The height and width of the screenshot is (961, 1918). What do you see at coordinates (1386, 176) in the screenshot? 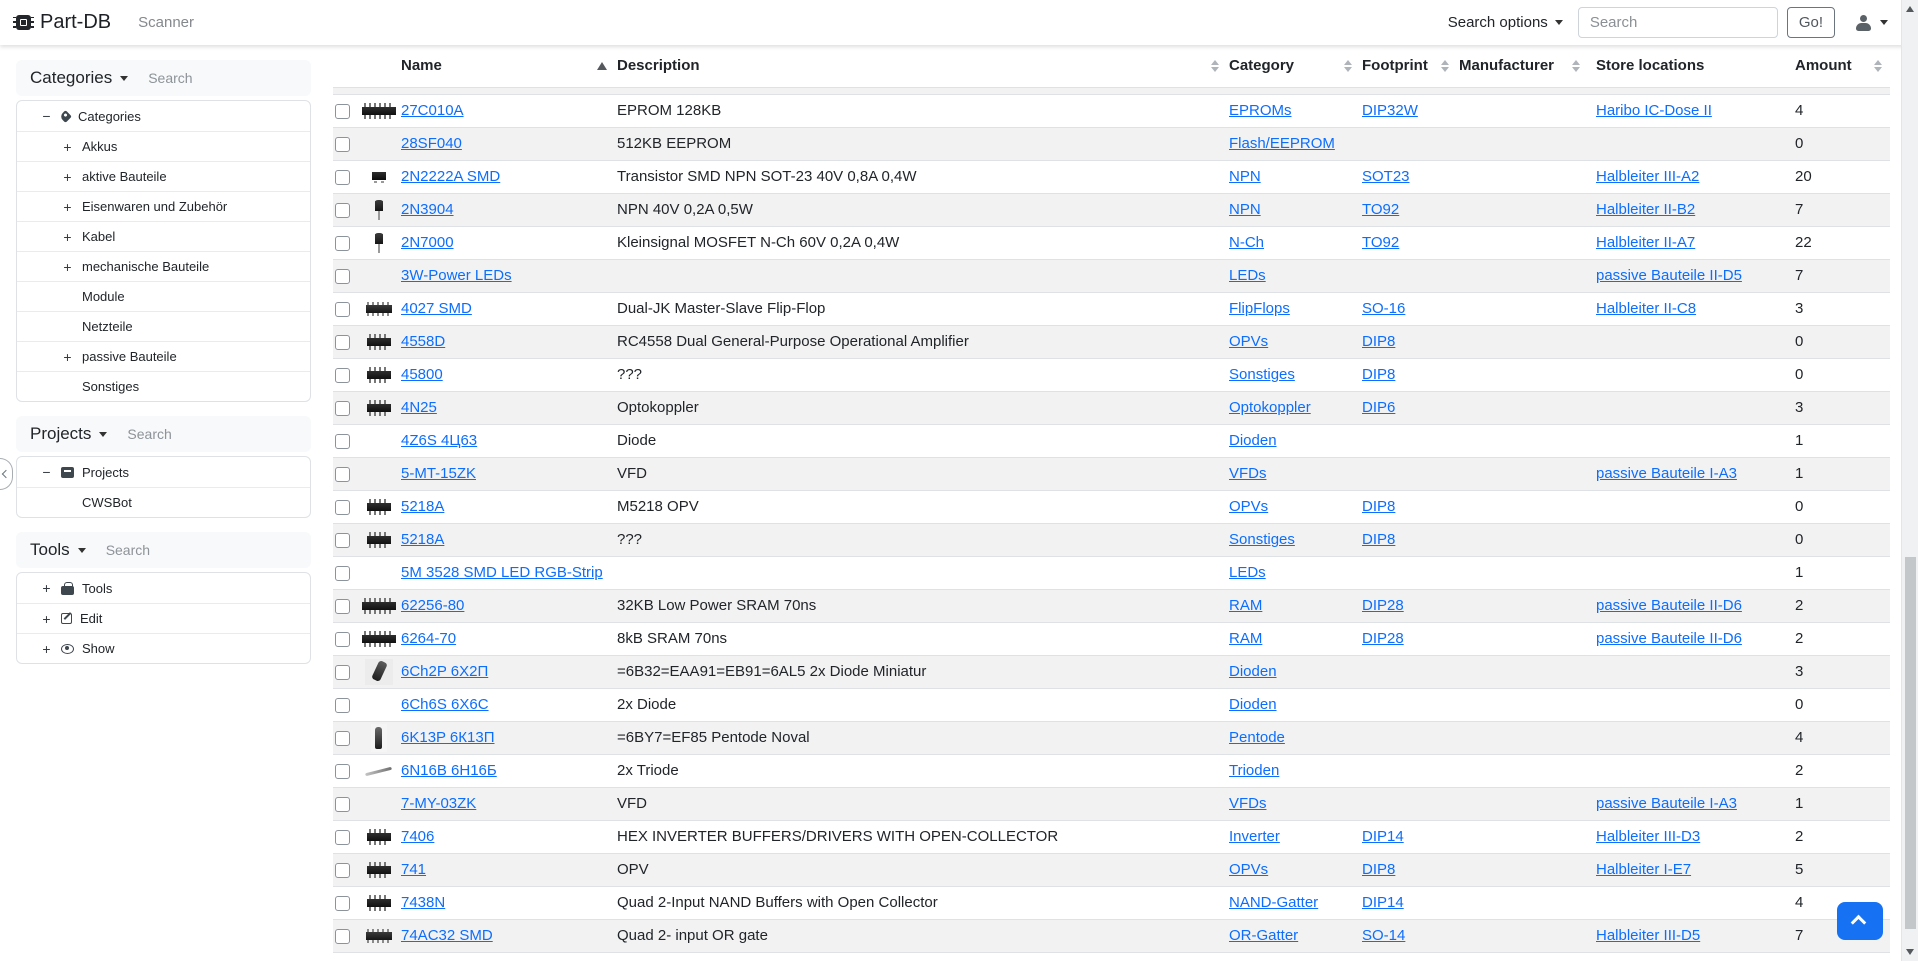
I see `footprint-link: SOT23` at bounding box center [1386, 176].